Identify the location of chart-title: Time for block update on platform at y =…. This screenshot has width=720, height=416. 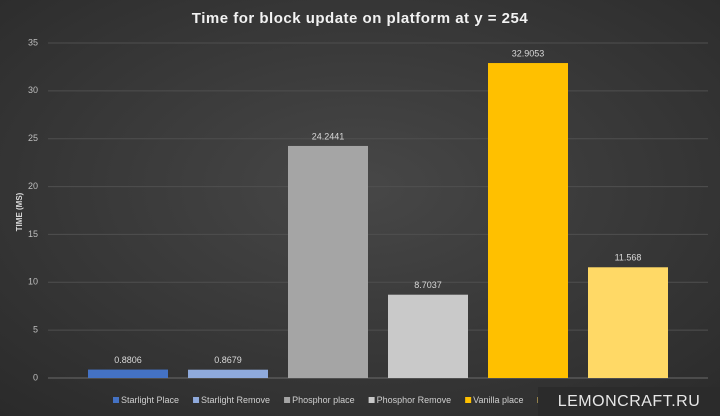
(360, 18).